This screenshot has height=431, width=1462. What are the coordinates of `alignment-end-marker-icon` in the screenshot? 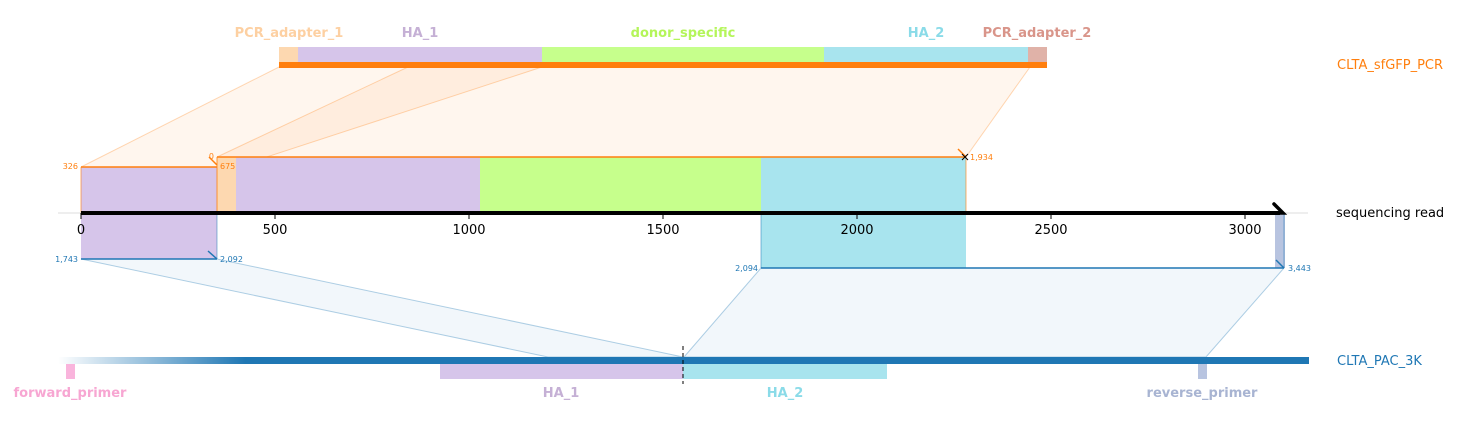 It's located at (965, 157).